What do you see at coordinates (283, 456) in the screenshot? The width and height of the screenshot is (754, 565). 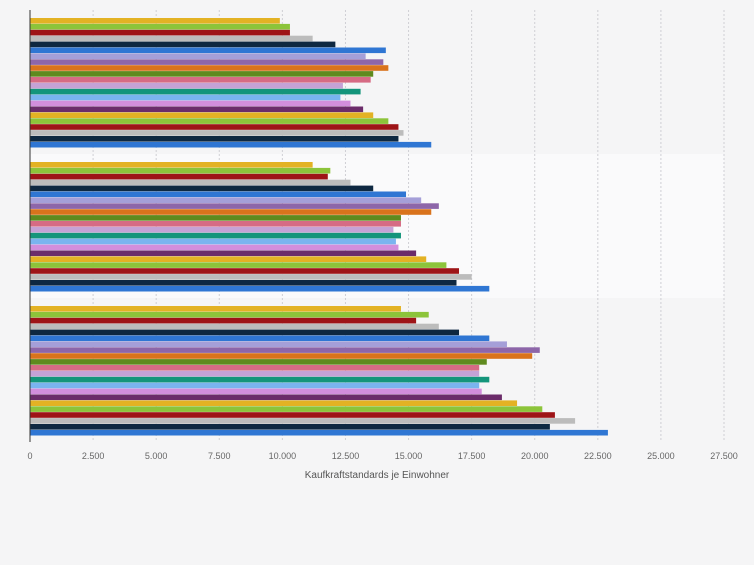 I see `x-tick-label: 10.000` at bounding box center [283, 456].